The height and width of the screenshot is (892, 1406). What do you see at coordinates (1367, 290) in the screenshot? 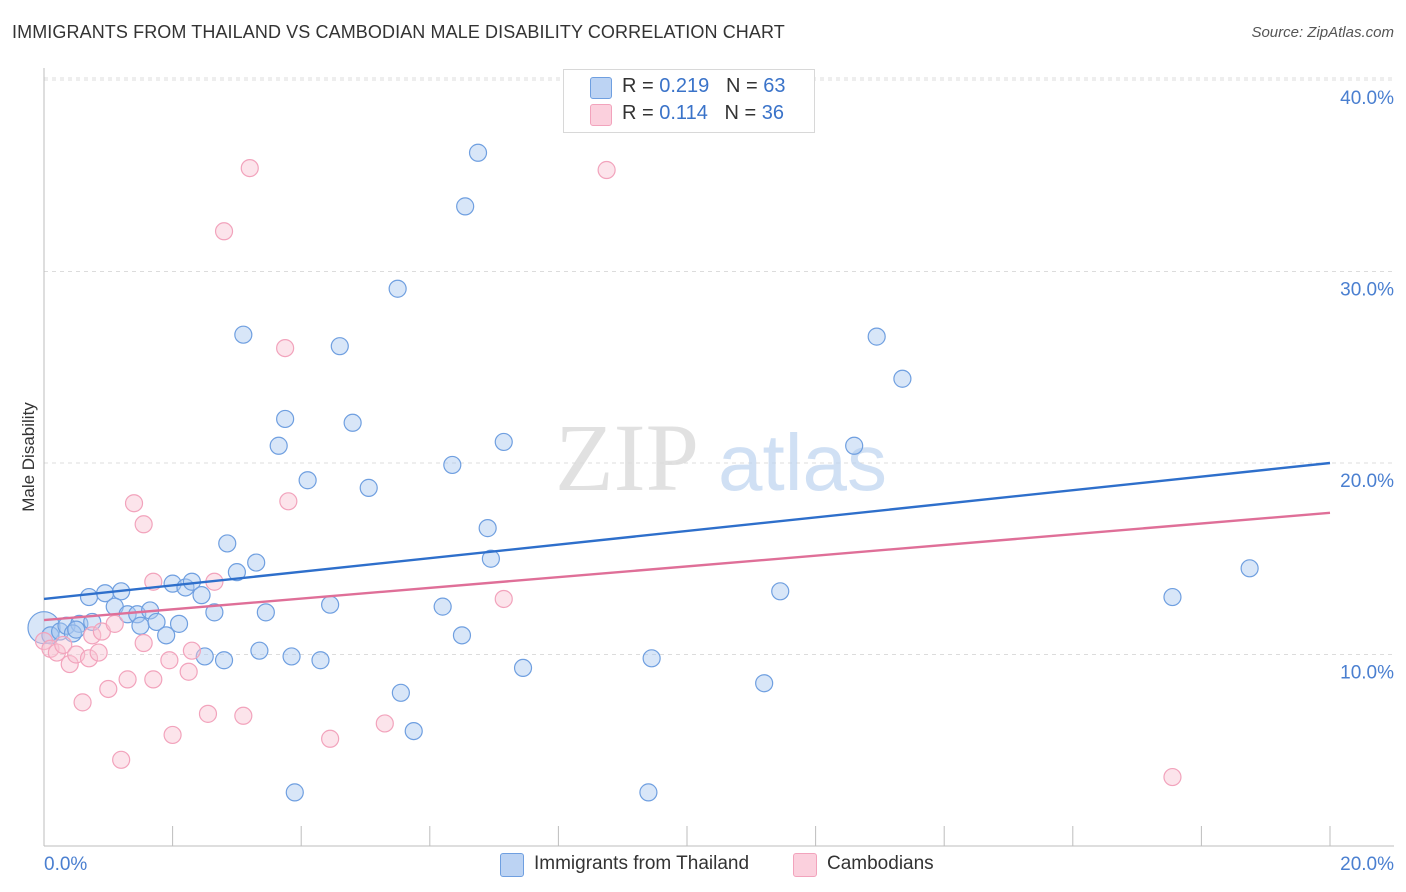
I see `y-tick-label-30: 30.0%` at bounding box center [1367, 290].